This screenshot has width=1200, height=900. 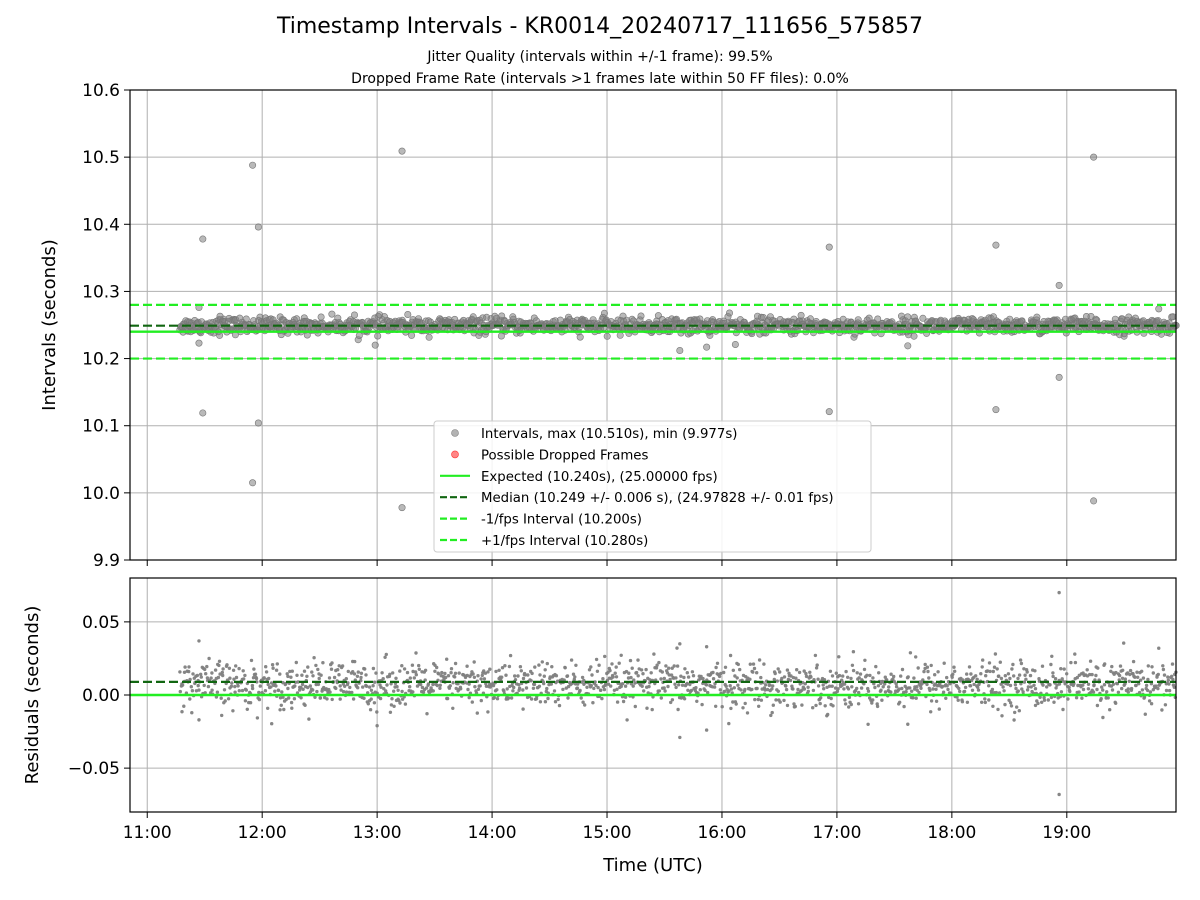 What do you see at coordinates (653, 331) in the screenshot?
I see `intervals-reference-lines` at bounding box center [653, 331].